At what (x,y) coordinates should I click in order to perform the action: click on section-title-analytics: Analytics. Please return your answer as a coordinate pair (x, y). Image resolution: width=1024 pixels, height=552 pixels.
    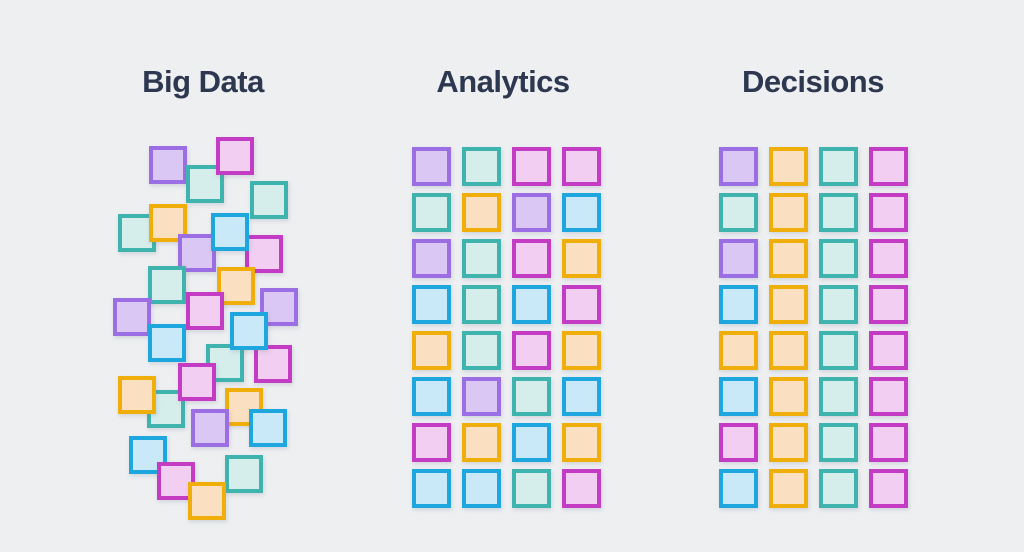
    Looking at the image, I should click on (503, 81).